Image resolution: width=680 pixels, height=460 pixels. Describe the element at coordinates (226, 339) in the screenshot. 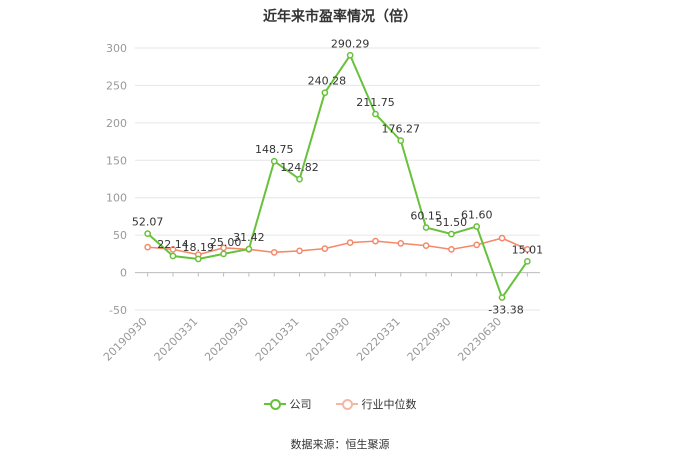

I see `x-tick-label: 20200930` at that location.